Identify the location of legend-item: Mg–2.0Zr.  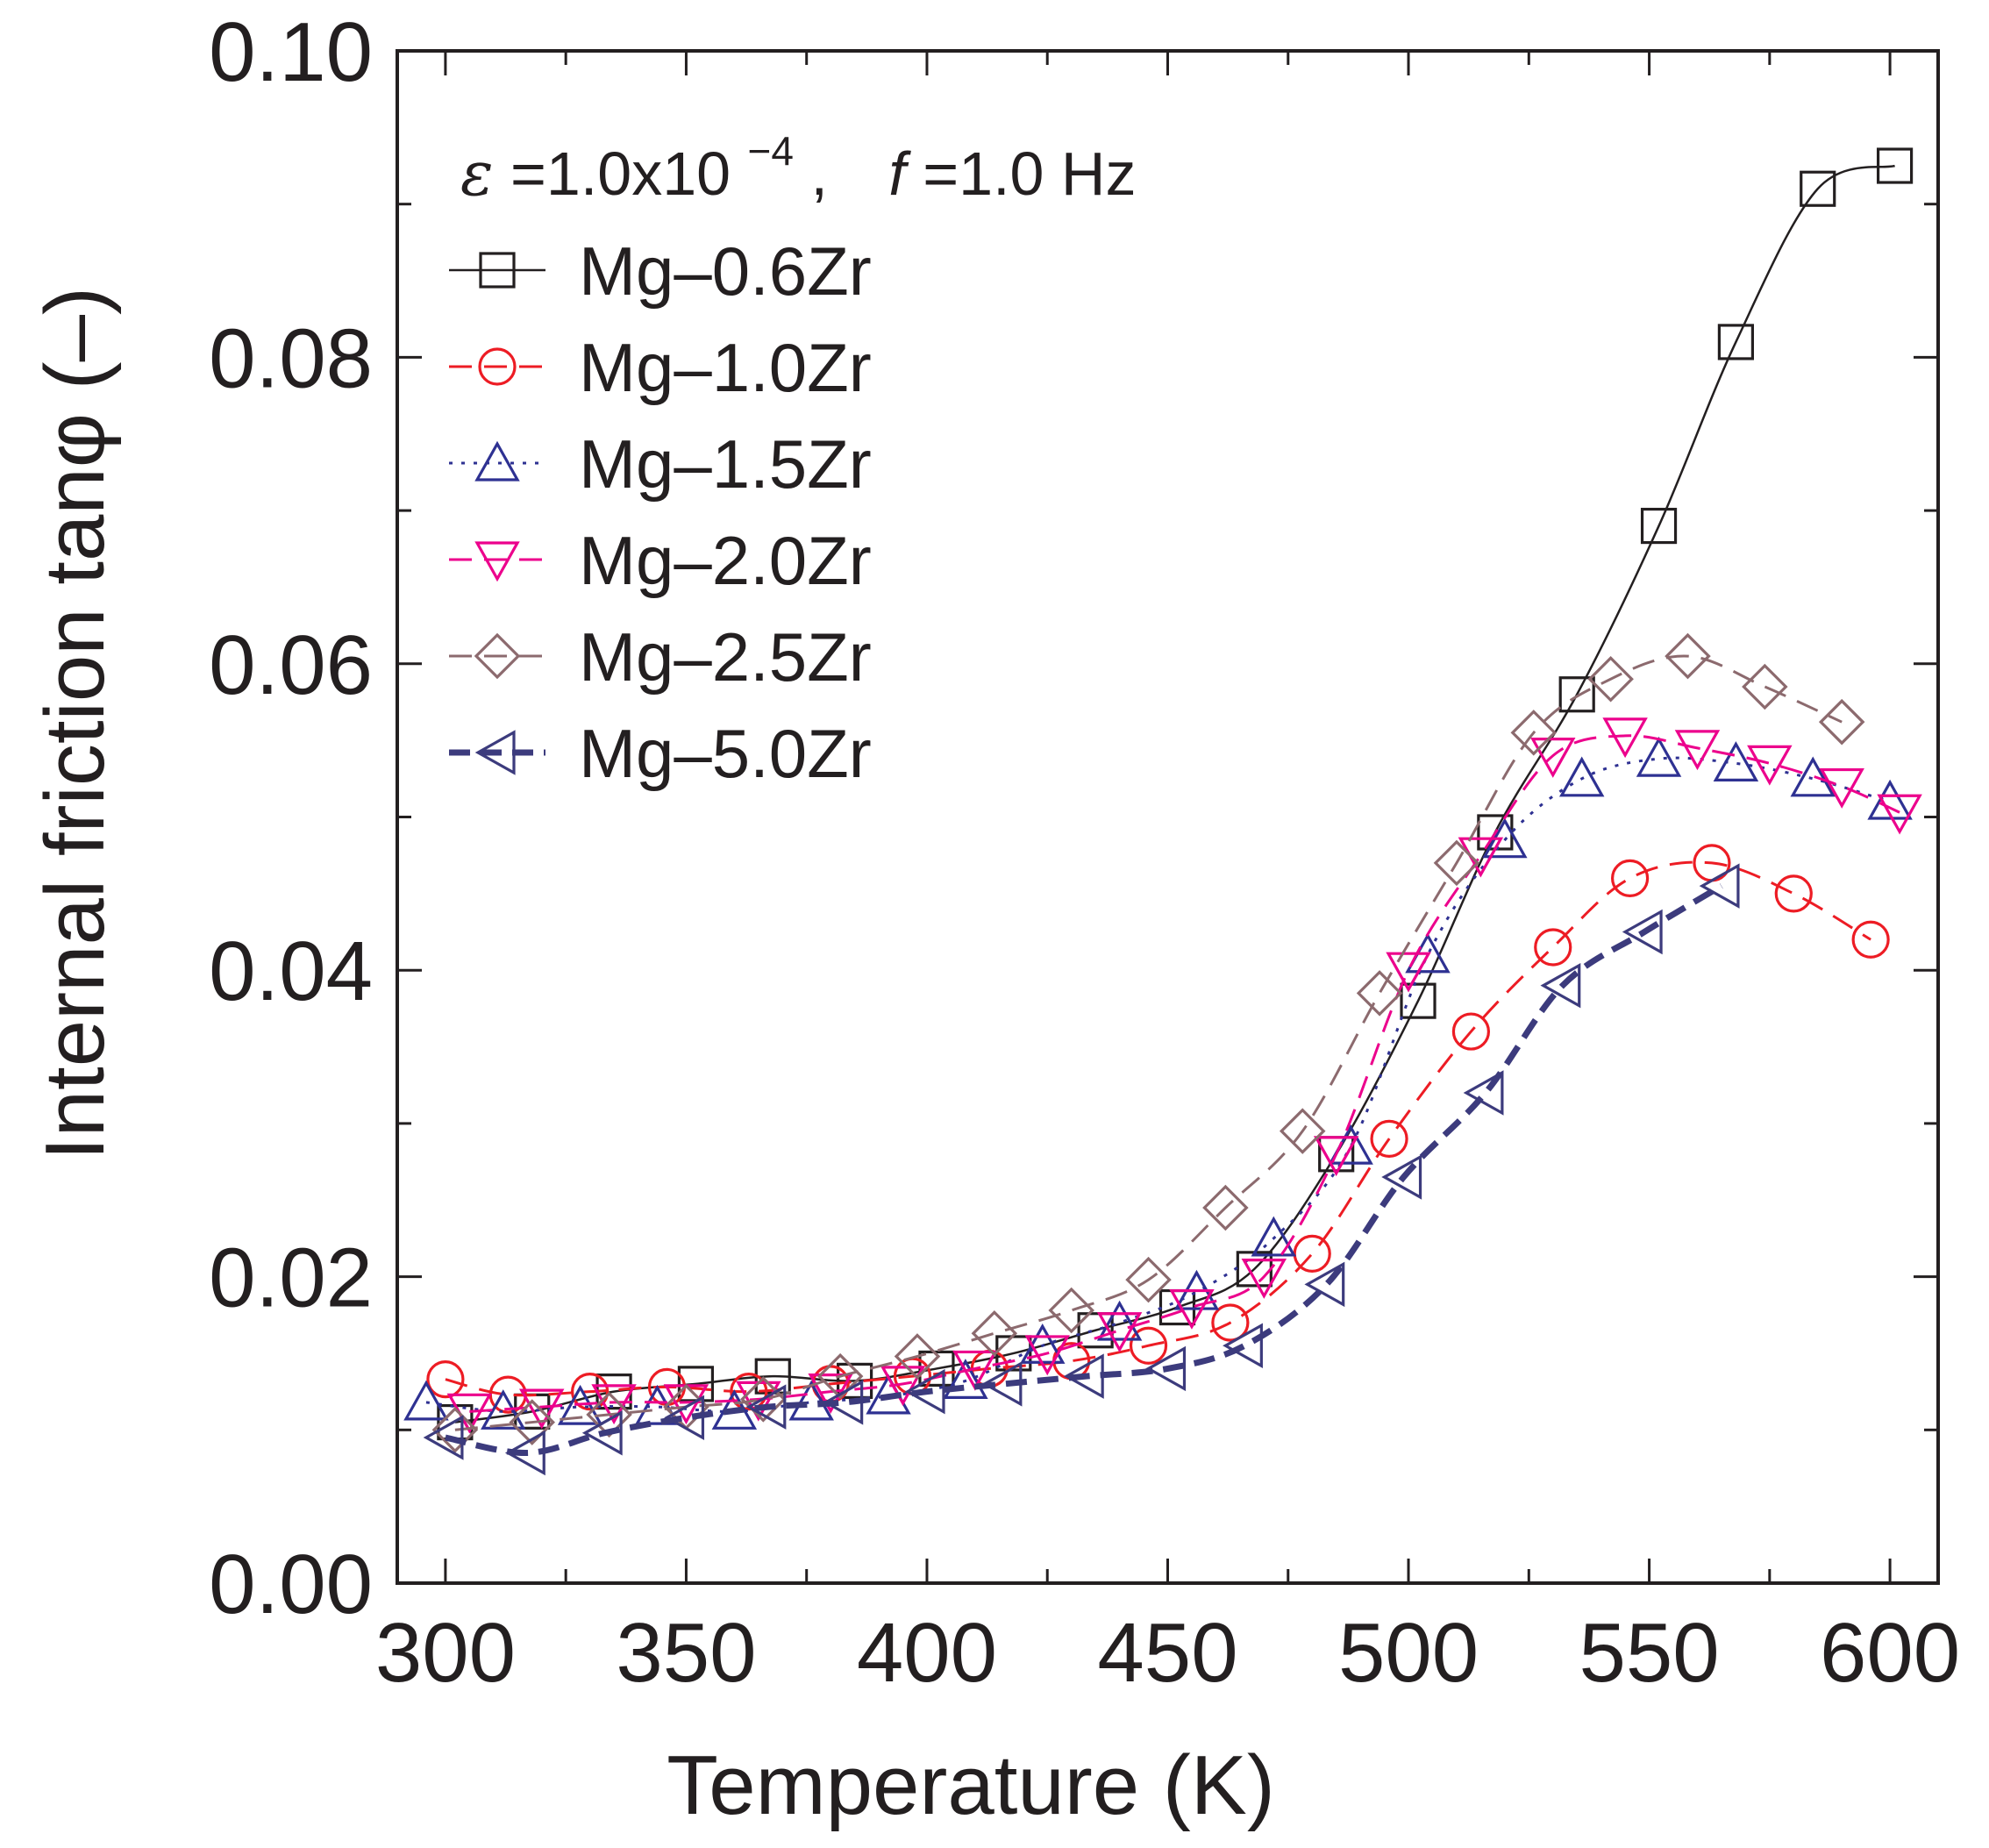
(660, 560).